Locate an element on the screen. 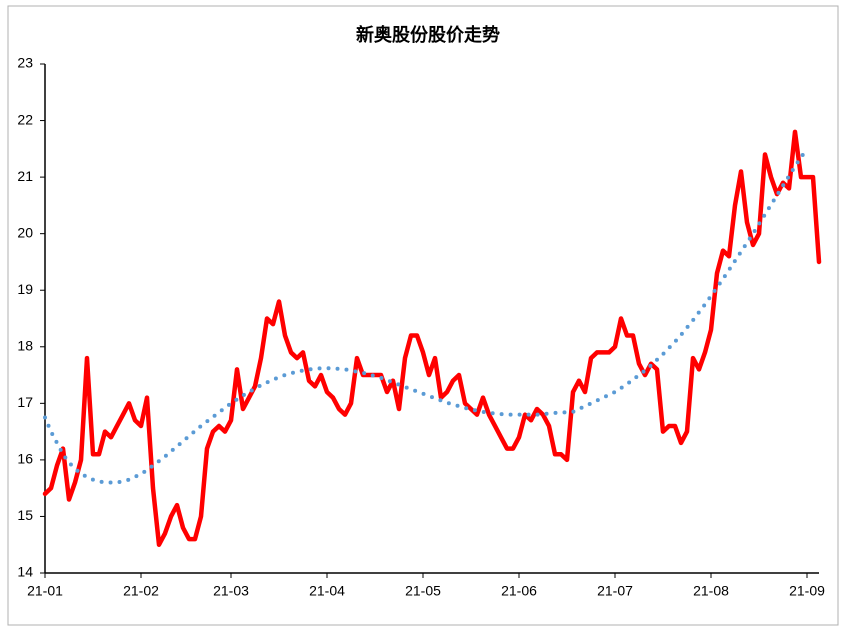  y-tick-label: 23 is located at coordinates (25, 63).